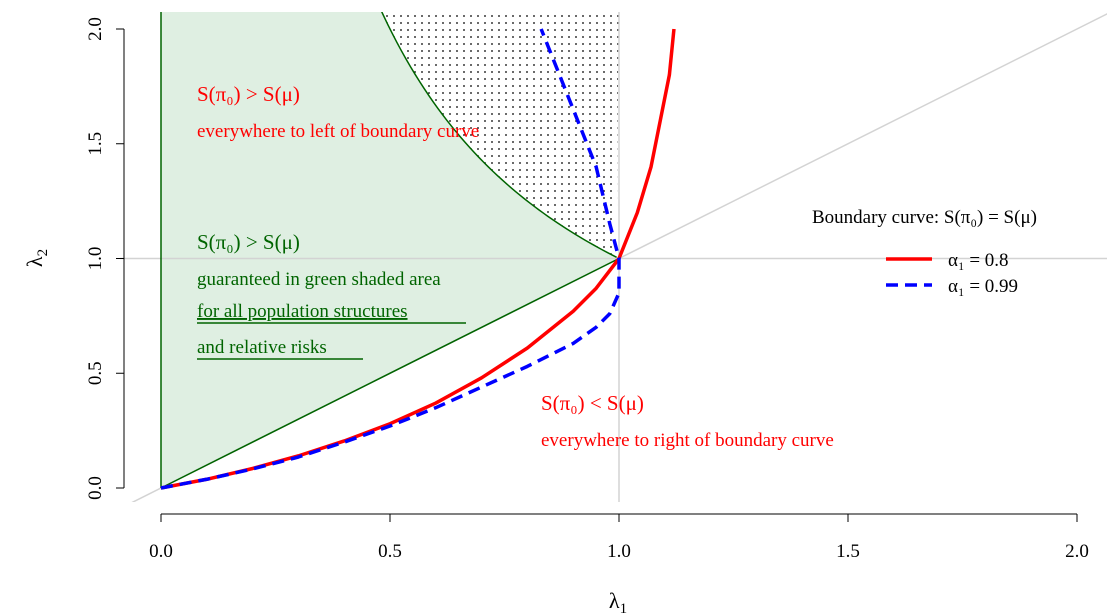  What do you see at coordinates (36, 258) in the screenshot?
I see `y-axis-label: λ2` at bounding box center [36, 258].